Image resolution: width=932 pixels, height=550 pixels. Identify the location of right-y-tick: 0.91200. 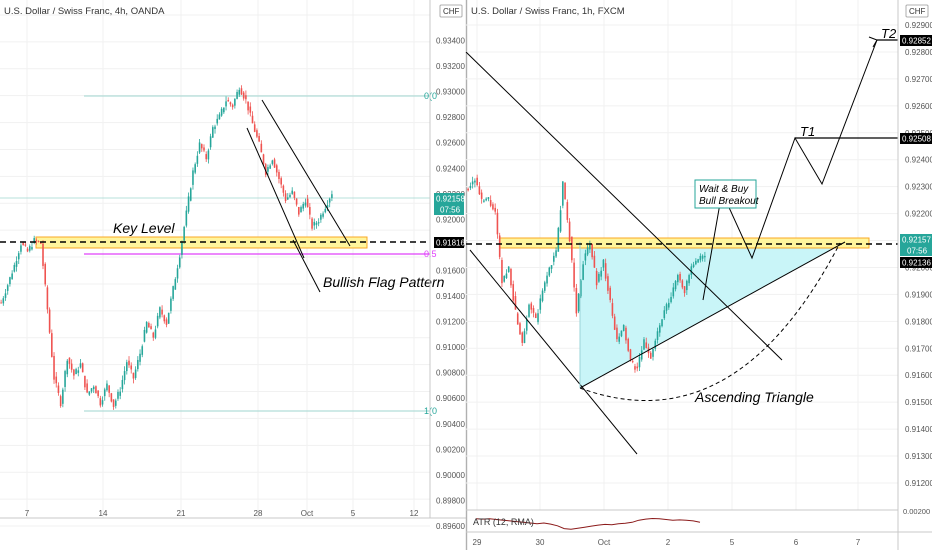
(918, 483).